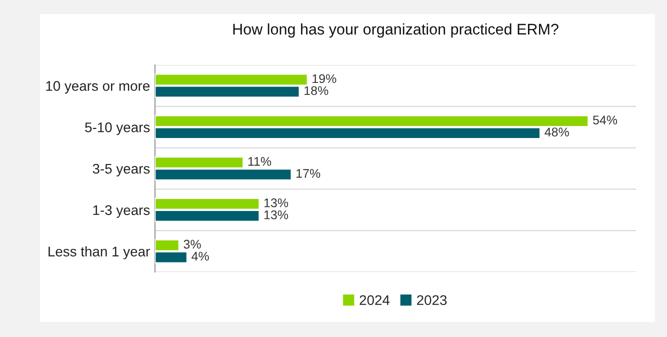 This screenshot has width=667, height=337. What do you see at coordinates (316, 91) in the screenshot?
I see `data-label: 18%` at bounding box center [316, 91].